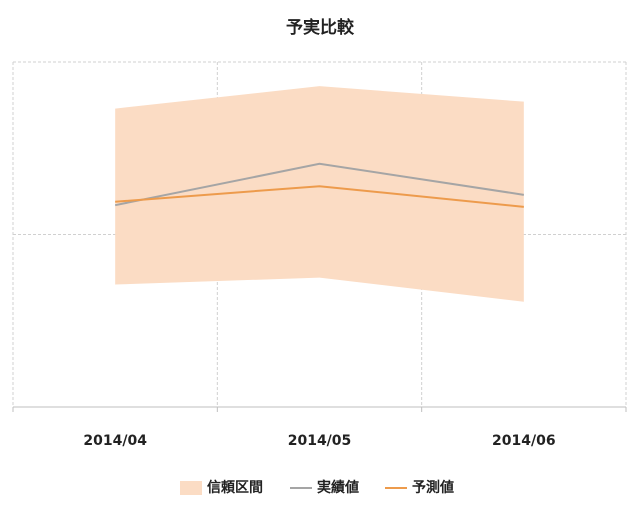 This screenshot has width=640, height=515. I want to click on legend-label: 予測値, so click(433, 487).